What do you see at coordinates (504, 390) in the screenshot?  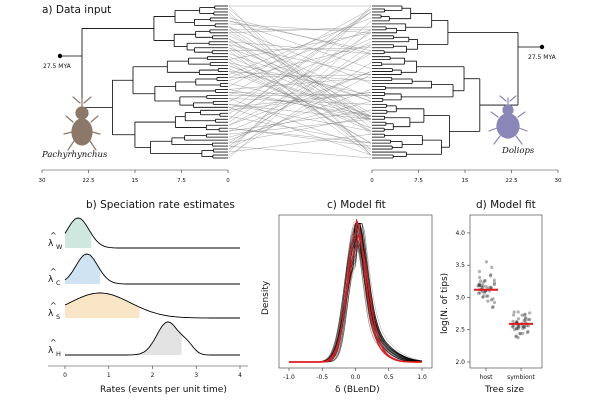 I see `panel-d-xlabel: Tree size` at bounding box center [504, 390].